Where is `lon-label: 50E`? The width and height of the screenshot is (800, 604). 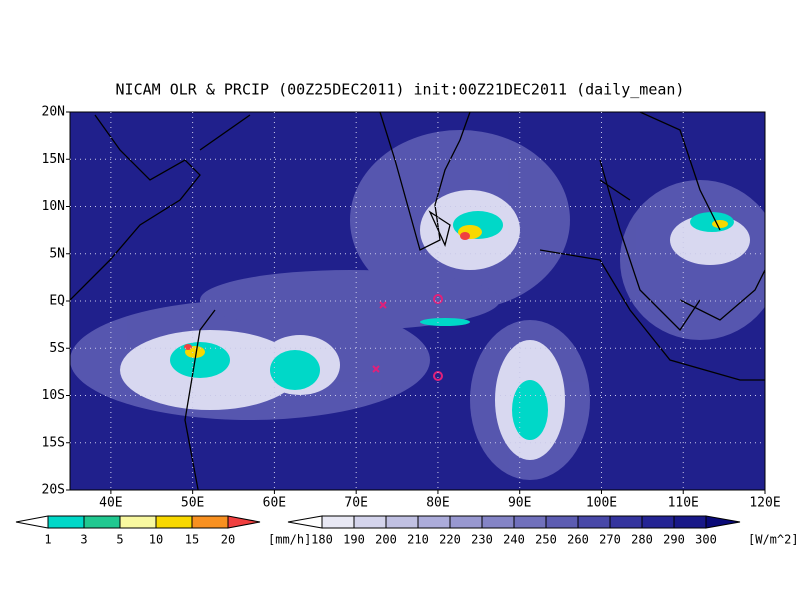
lon-label: 50E is located at coordinates (192, 503).